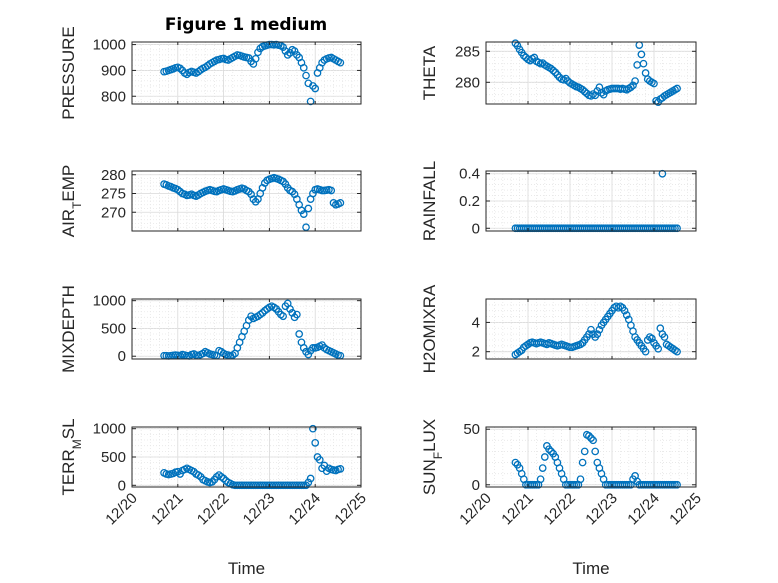 The height and width of the screenshot is (583, 778). What do you see at coordinates (113, 212) in the screenshot?
I see `y-tick-label: 270` at bounding box center [113, 212].